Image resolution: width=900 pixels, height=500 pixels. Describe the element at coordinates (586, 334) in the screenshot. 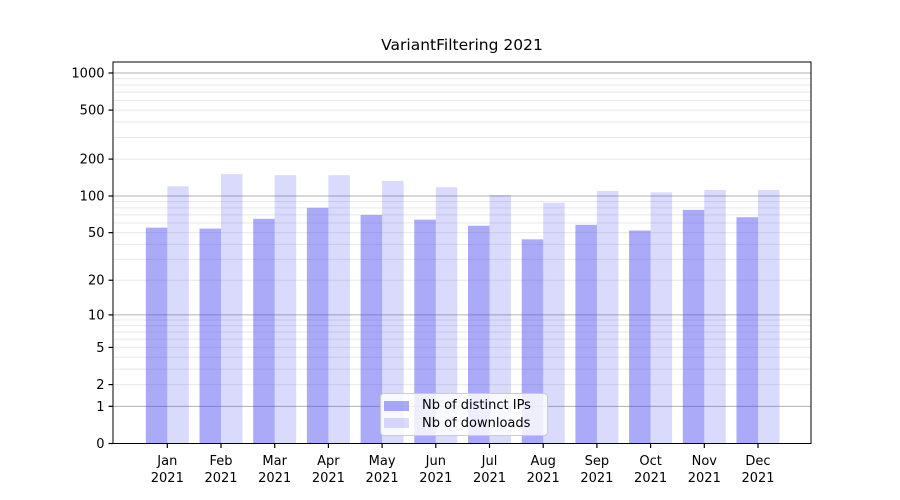

I see `bar-distinct-ips-sep-2021` at that location.